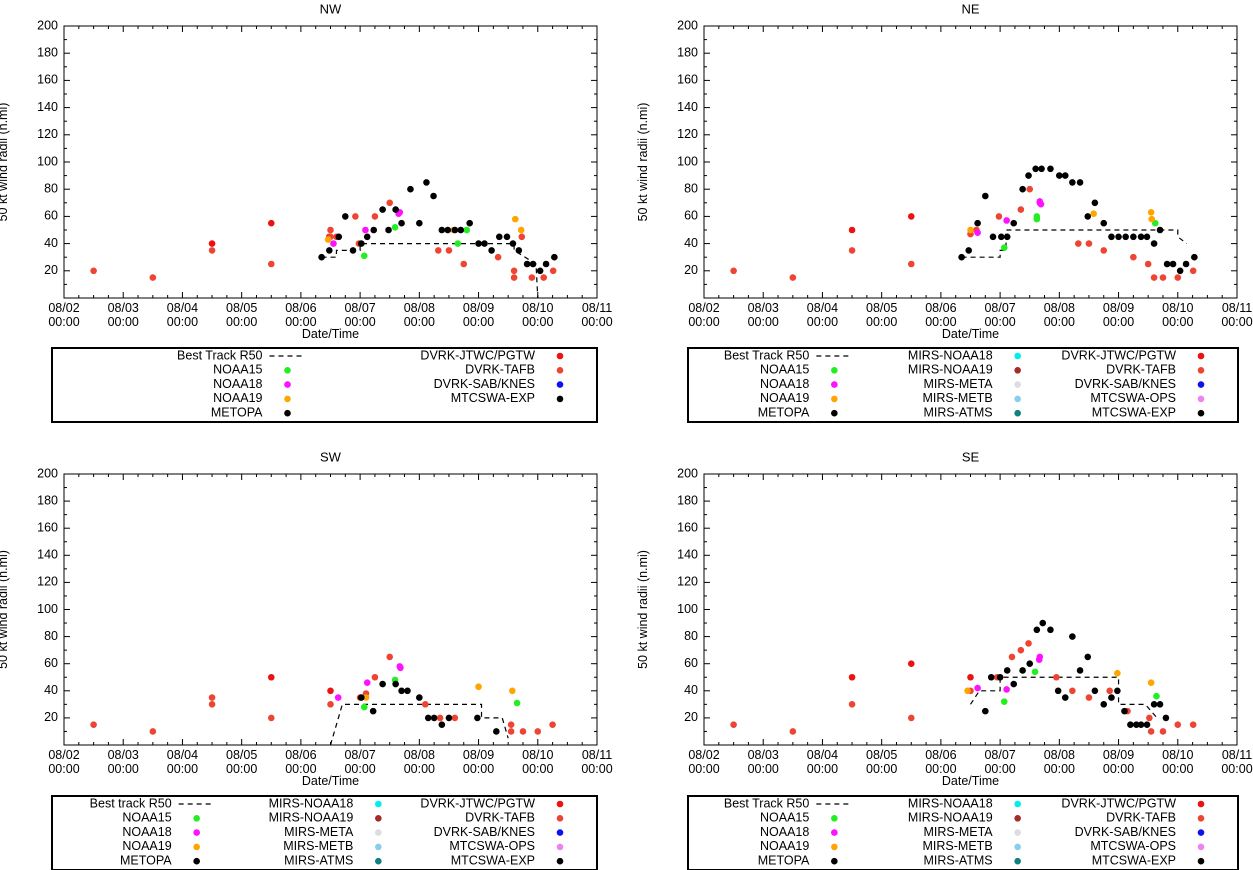 Image resolution: width=1253 pixels, height=870 pixels. Describe the element at coordinates (560, 356) in the screenshot. I see `legend-symbol-dvrk-jtwc-pgtw` at that location.